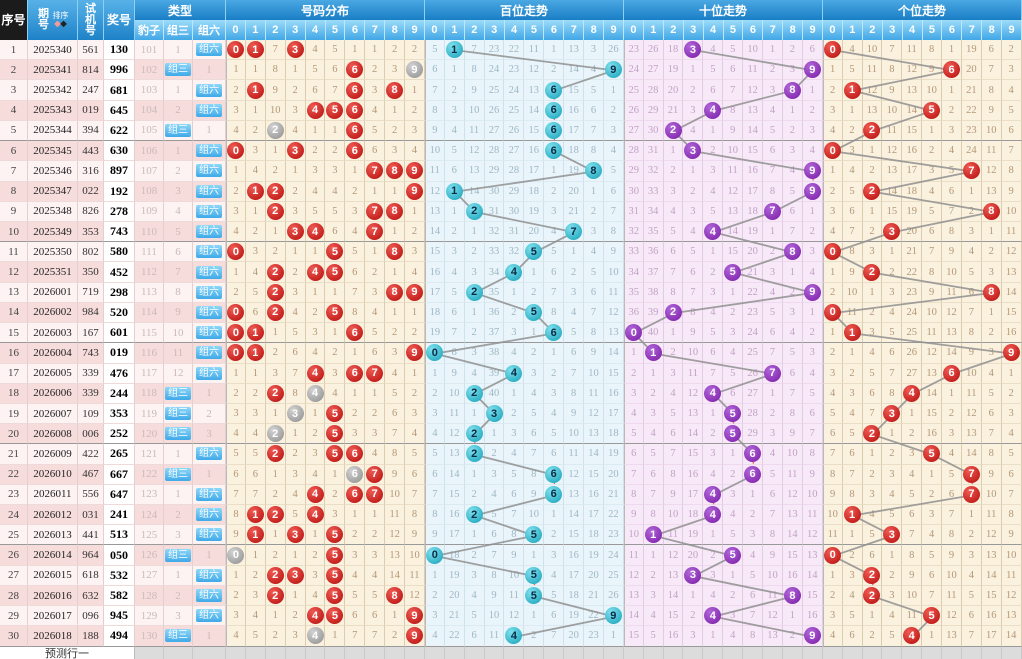 The image size is (1022, 659). Describe the element at coordinates (91, 110) in the screenshot. I see `test-number-cell: 019` at that location.